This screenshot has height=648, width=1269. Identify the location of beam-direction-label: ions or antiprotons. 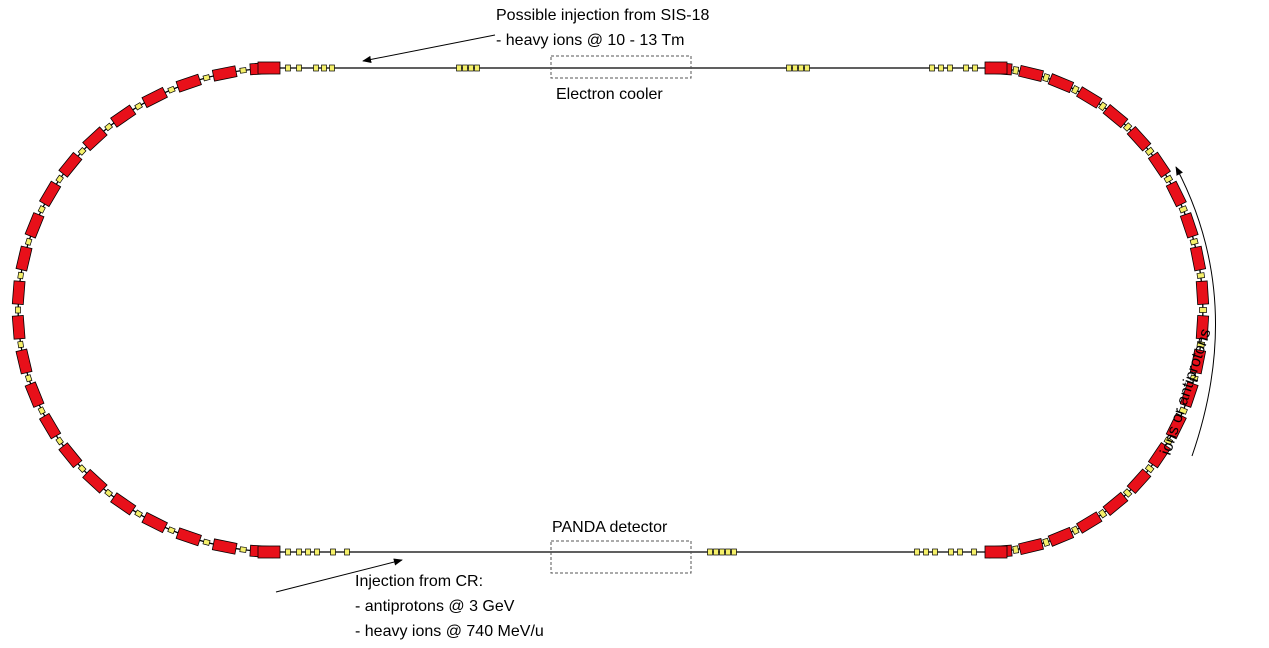
(1186, 392).